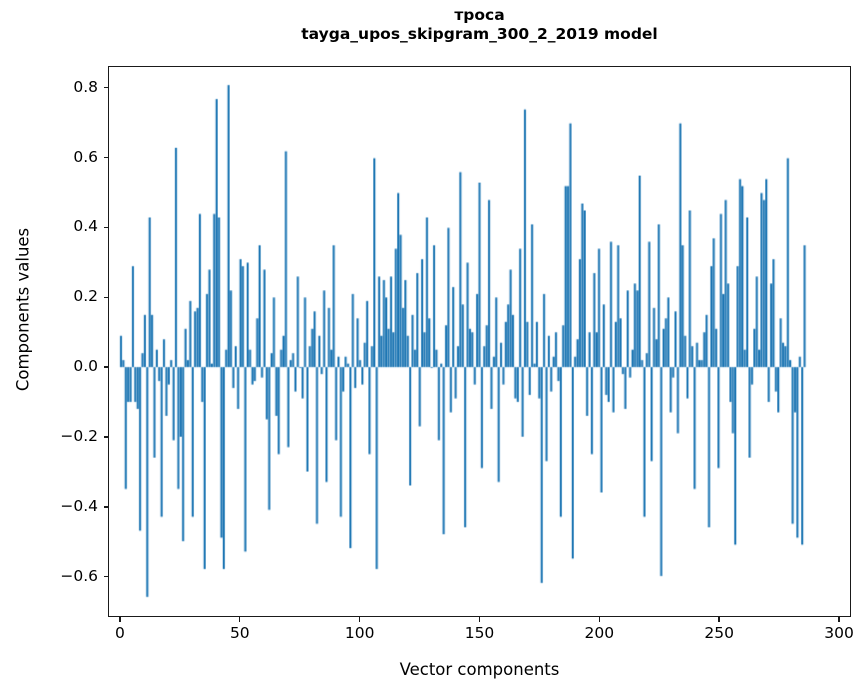 This screenshot has height=696, width=867. I want to click on x-tick-label: 200, so click(599, 633).